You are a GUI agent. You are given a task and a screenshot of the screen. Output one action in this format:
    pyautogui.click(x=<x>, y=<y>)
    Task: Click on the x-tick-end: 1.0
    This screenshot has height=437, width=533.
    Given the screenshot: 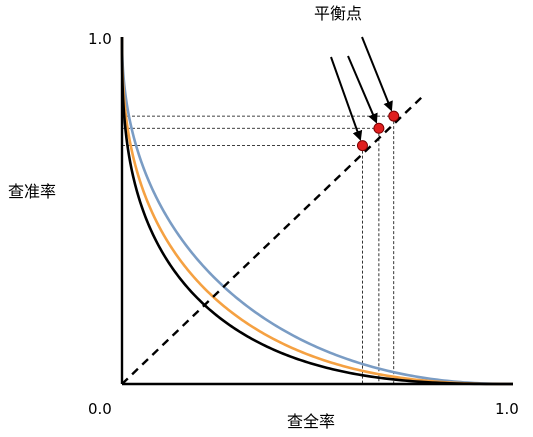 What is the action you would take?
    pyautogui.click(x=507, y=409)
    